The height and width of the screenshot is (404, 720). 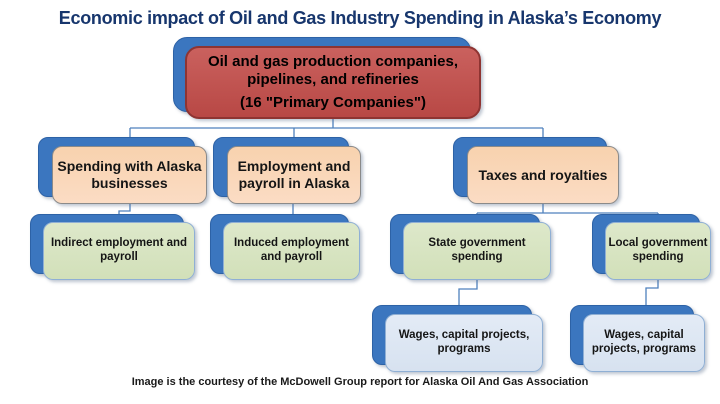 What do you see at coordinates (333, 102) in the screenshot?
I see `node-primary-companies-sublabel: (16 "Primary Companies")` at bounding box center [333, 102].